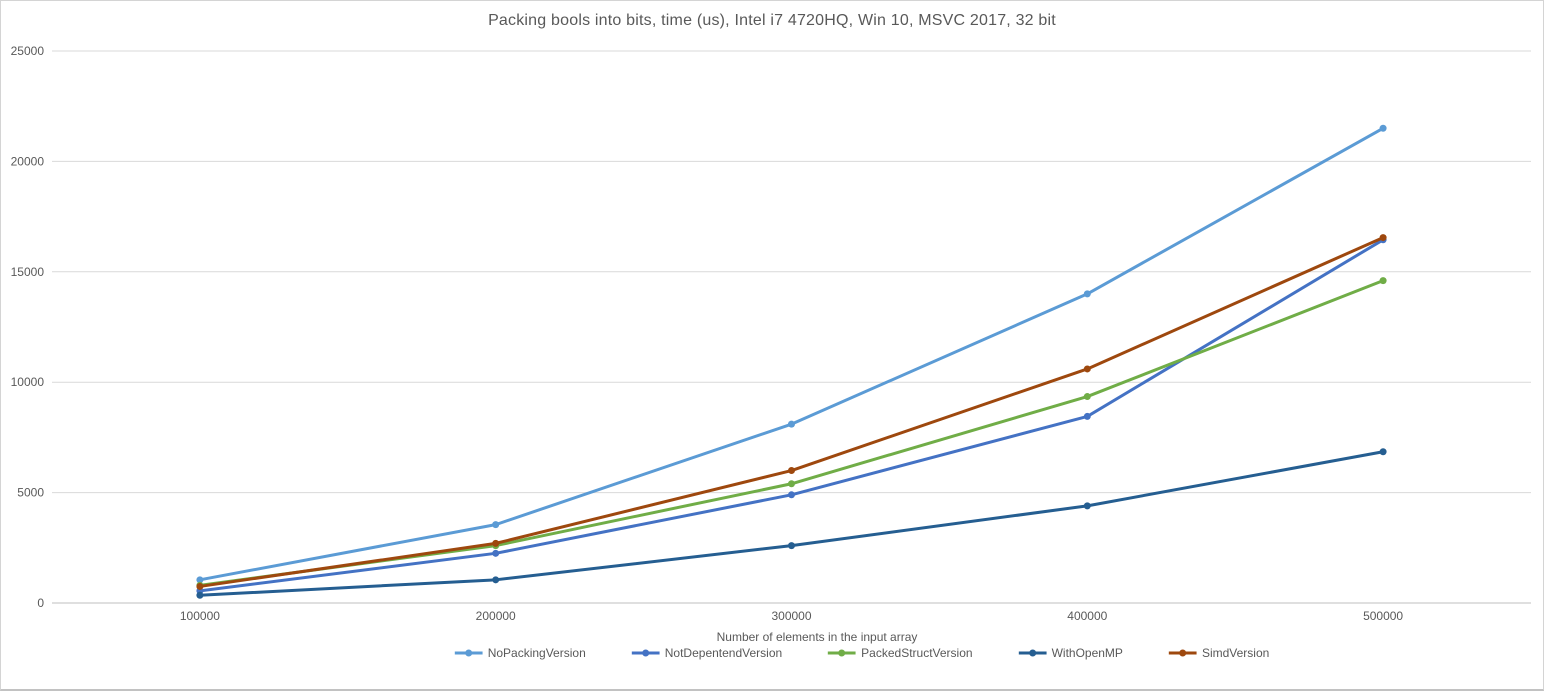  What do you see at coordinates (40, 603) in the screenshot?
I see `y-tick-label: 0` at bounding box center [40, 603].